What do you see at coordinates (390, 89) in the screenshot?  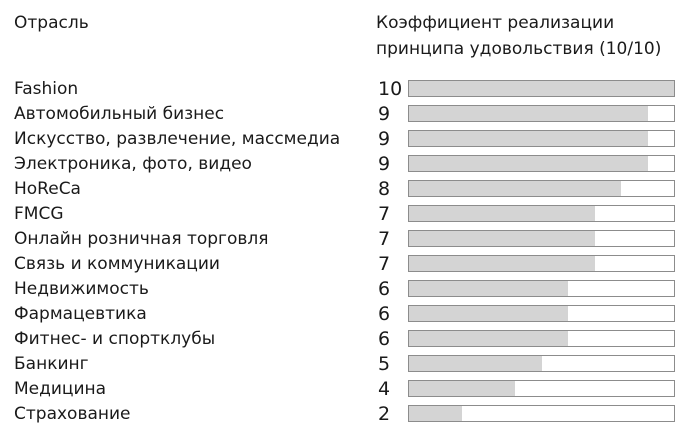 I see `coefficient-value: 10` at bounding box center [390, 89].